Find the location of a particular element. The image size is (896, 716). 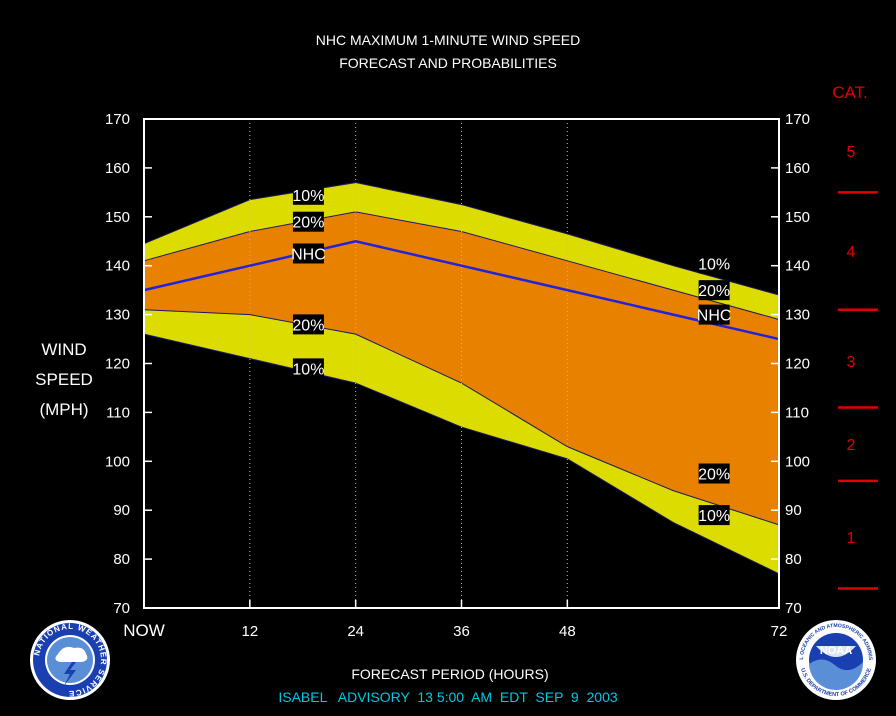

chart-title: NHC MAXIMUM 1-MINUTE WIND SPEED is located at coordinates (448, 40).